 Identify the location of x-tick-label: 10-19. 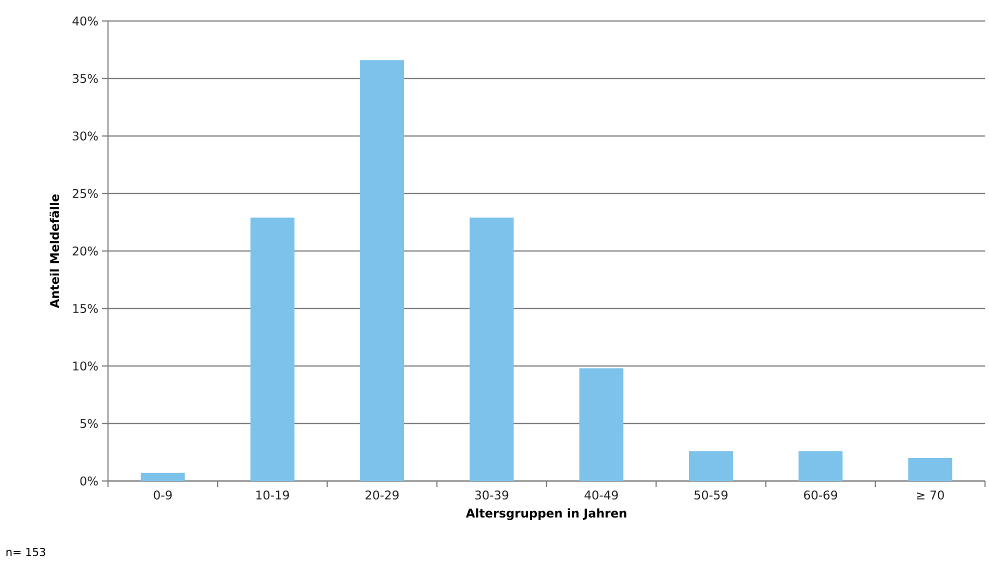
(272, 495).